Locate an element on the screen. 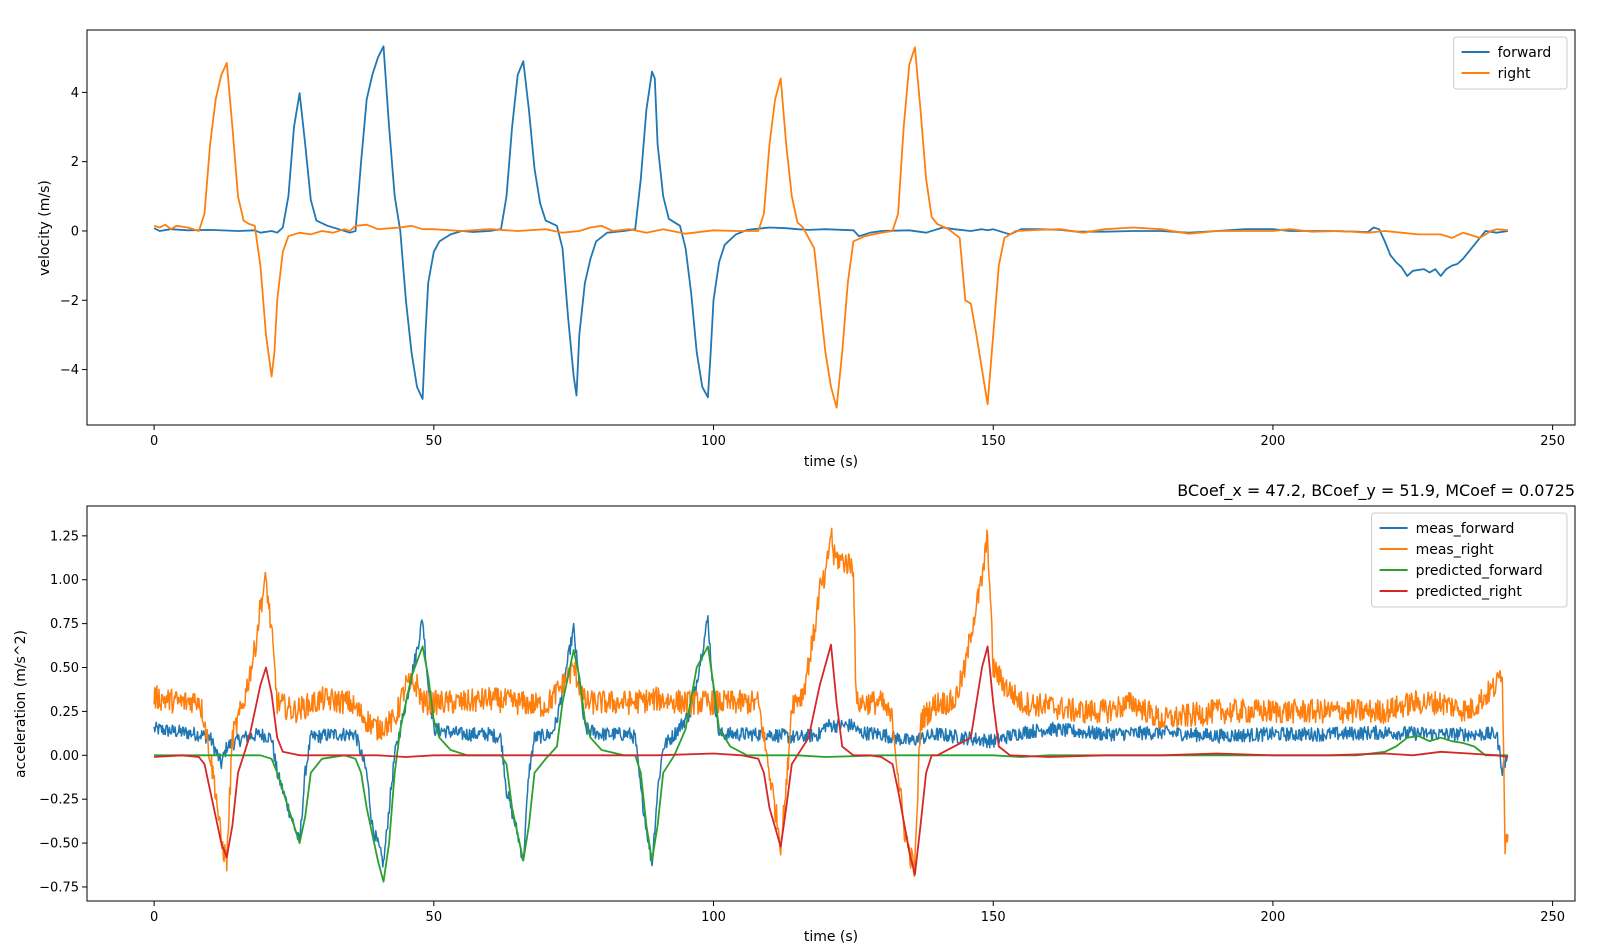 This screenshot has width=1601, height=951. y-tick-label: 0 is located at coordinates (75, 231).